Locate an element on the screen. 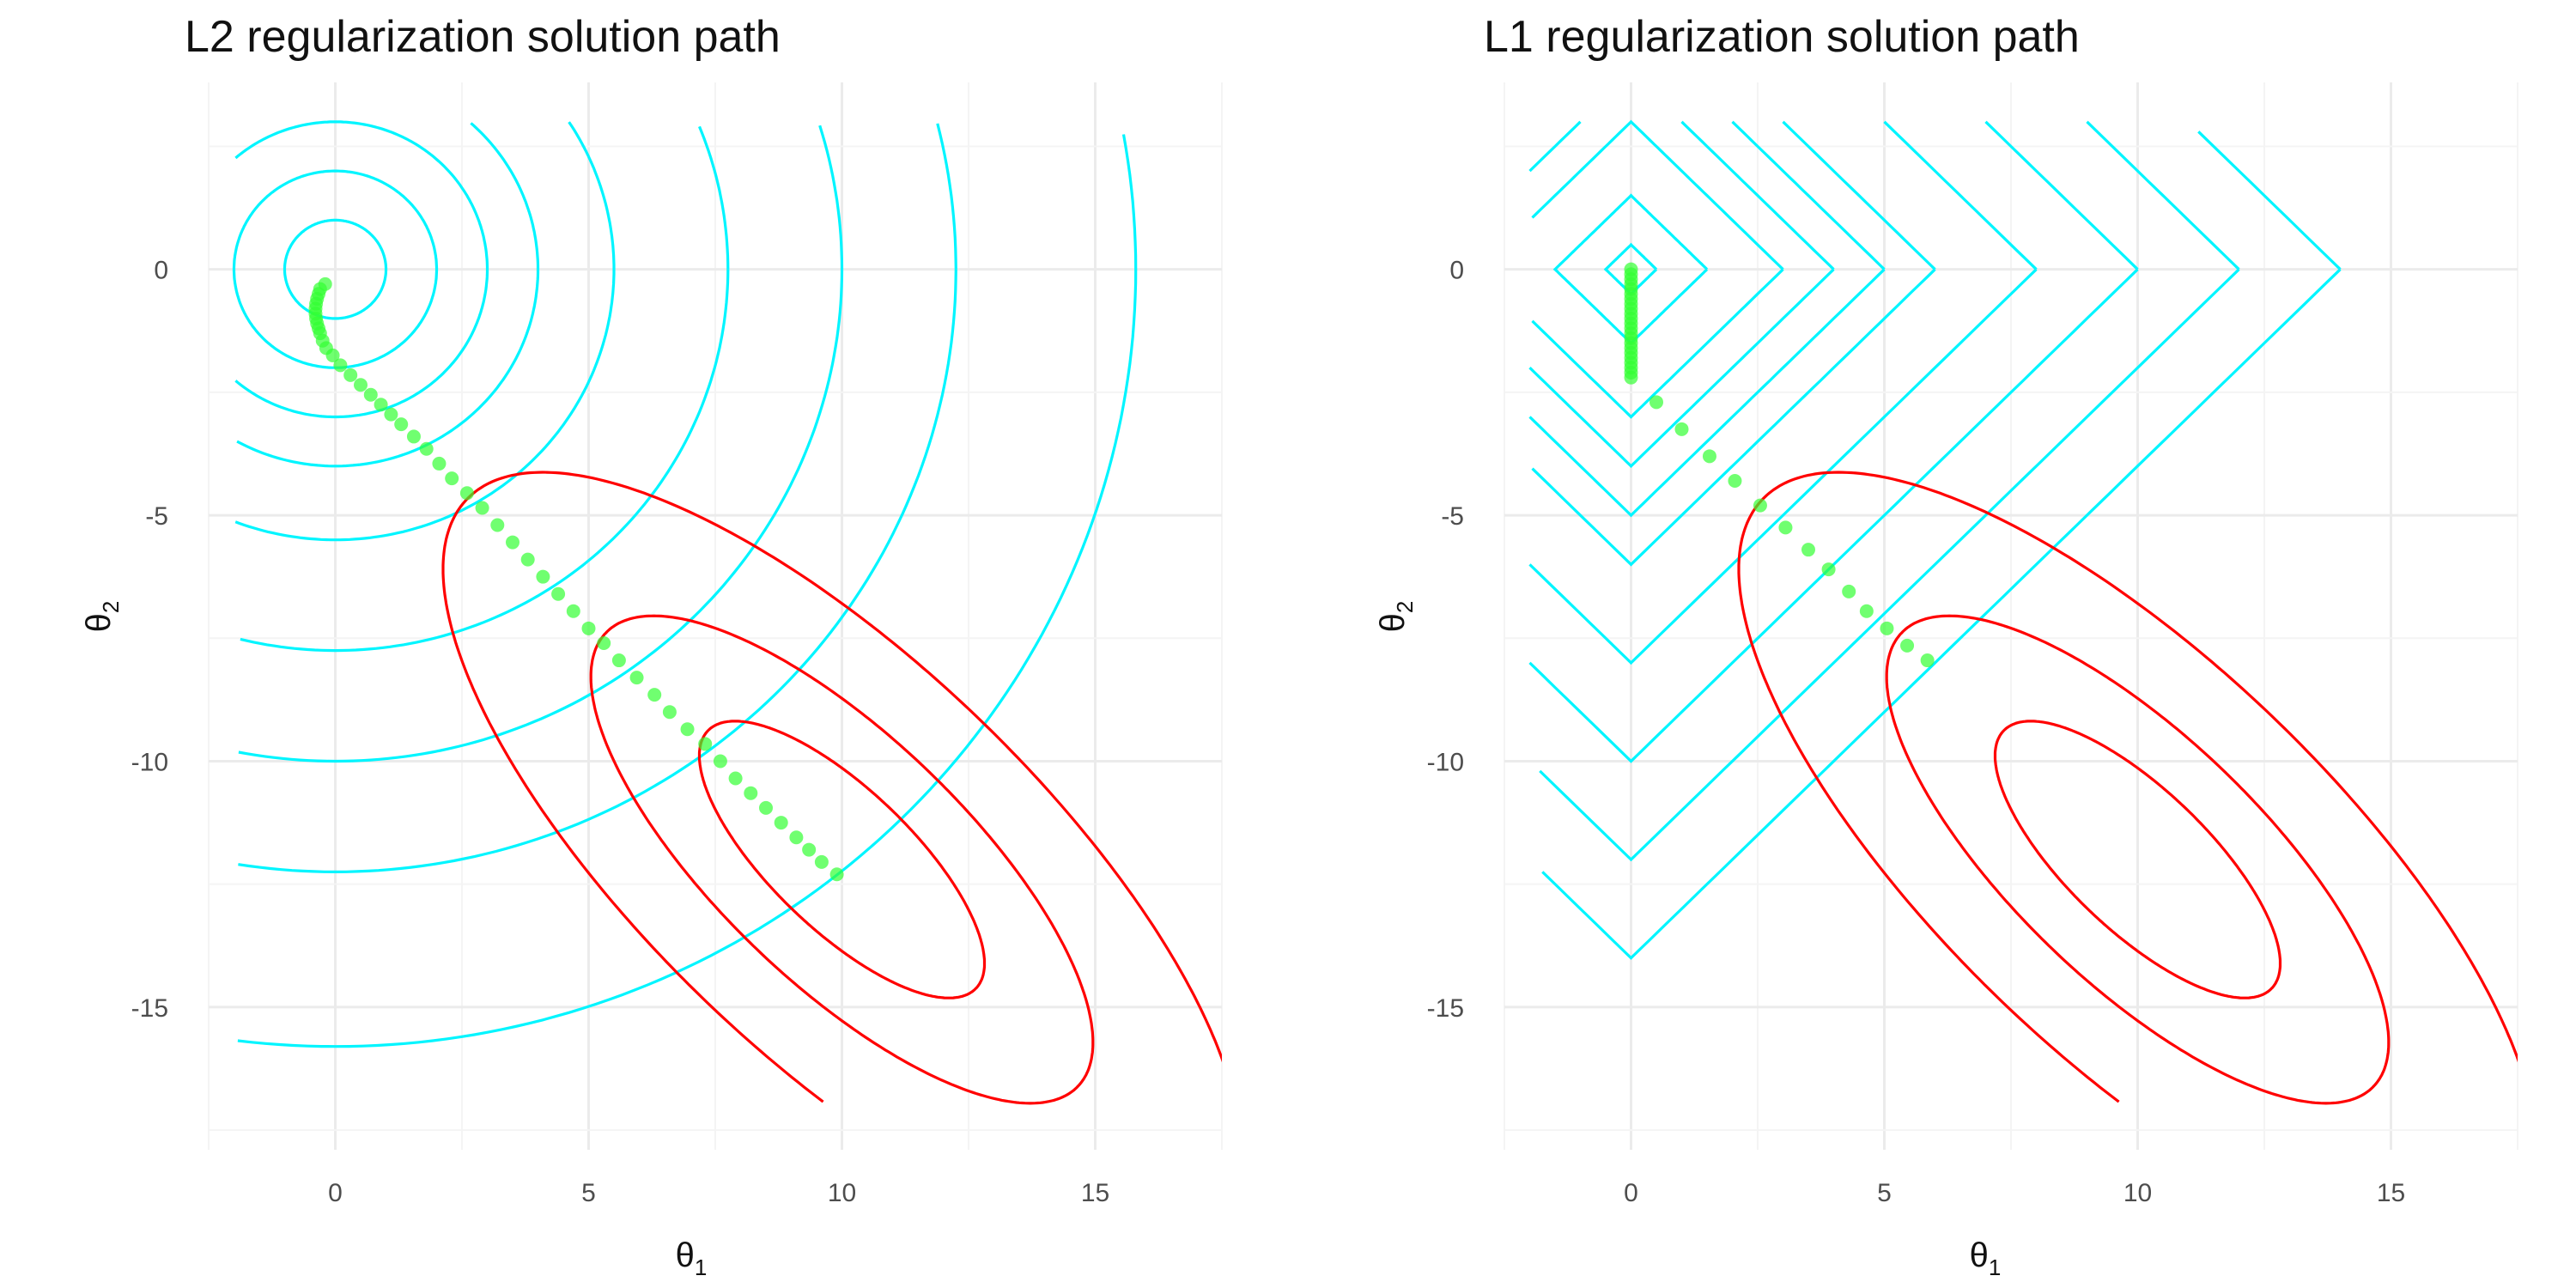 The image size is (2576, 1288). l1-y-axis-label: θ2 is located at coordinates (1396, 617).